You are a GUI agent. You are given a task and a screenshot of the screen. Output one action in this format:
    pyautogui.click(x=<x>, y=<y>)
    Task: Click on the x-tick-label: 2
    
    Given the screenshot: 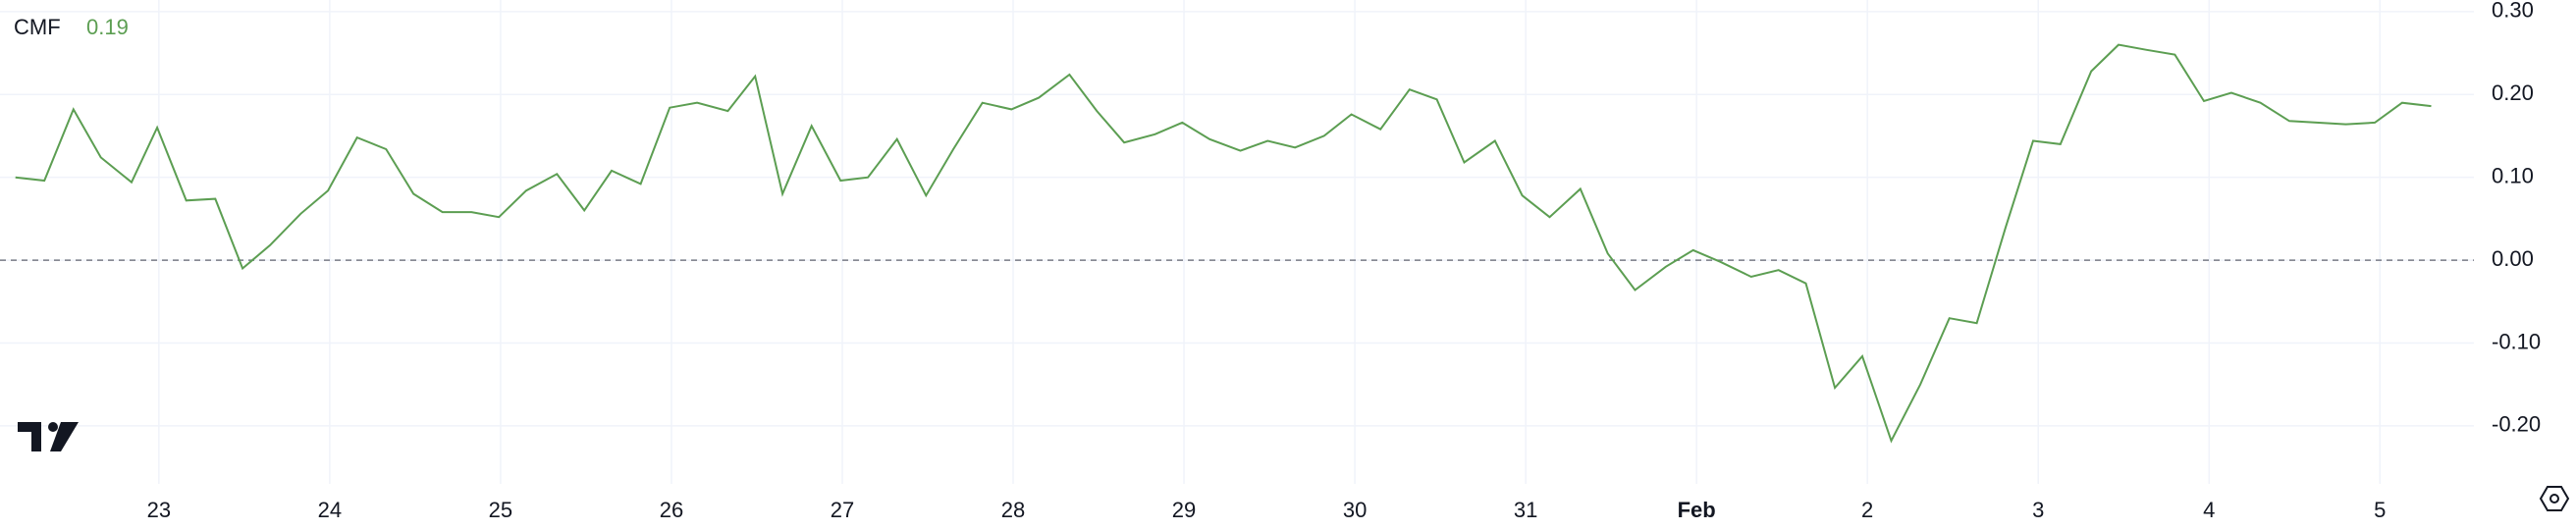 What is the action you would take?
    pyautogui.click(x=1867, y=510)
    